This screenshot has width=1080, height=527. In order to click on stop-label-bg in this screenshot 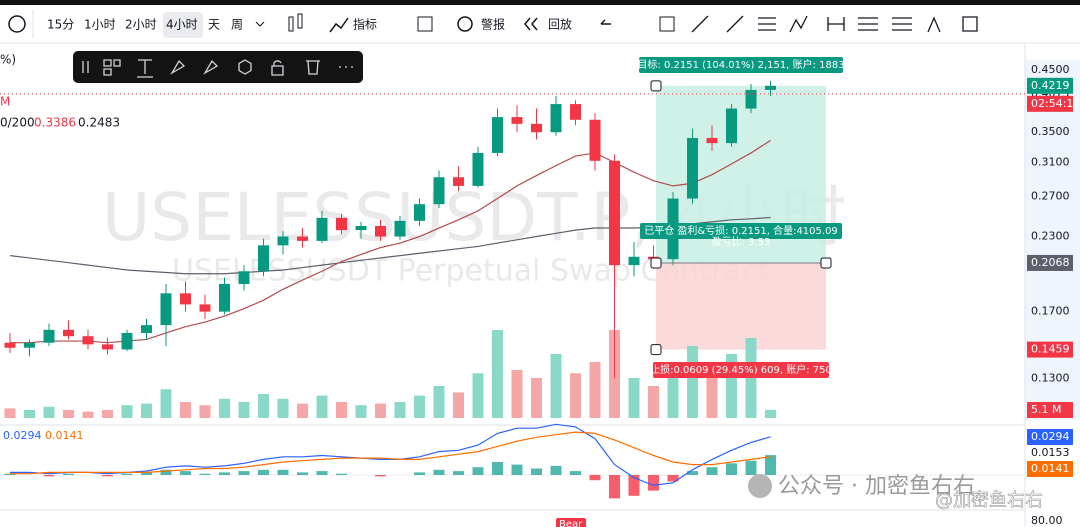, I will do `click(741, 370)`.